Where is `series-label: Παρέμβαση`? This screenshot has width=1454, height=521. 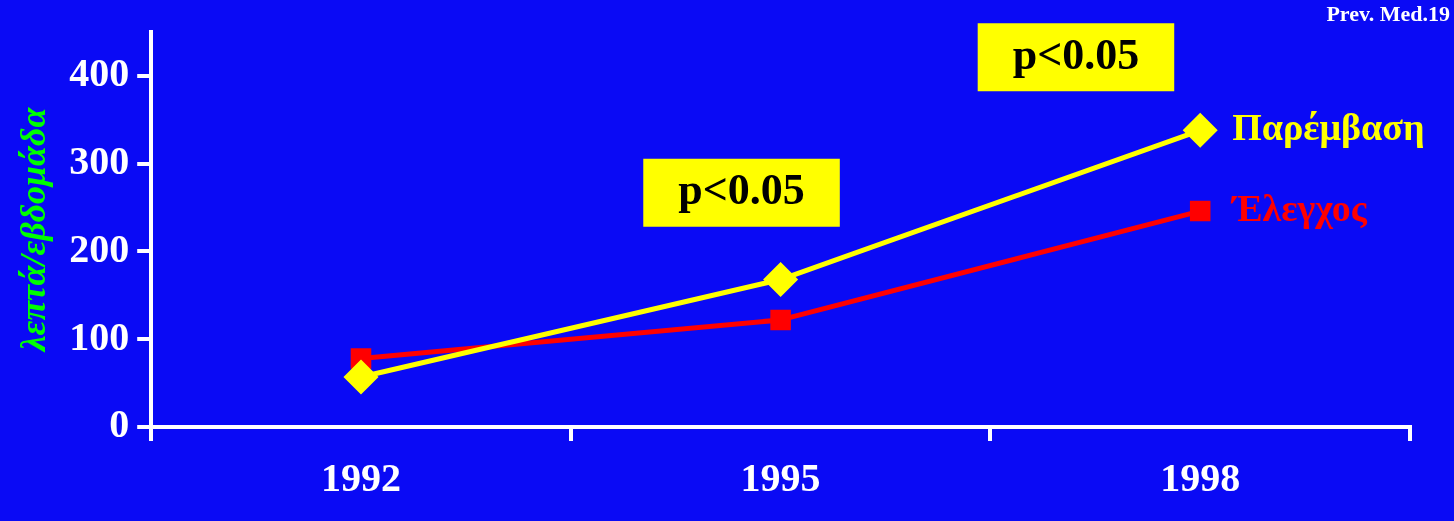 series-label: Παρέμβαση is located at coordinates (1328, 127).